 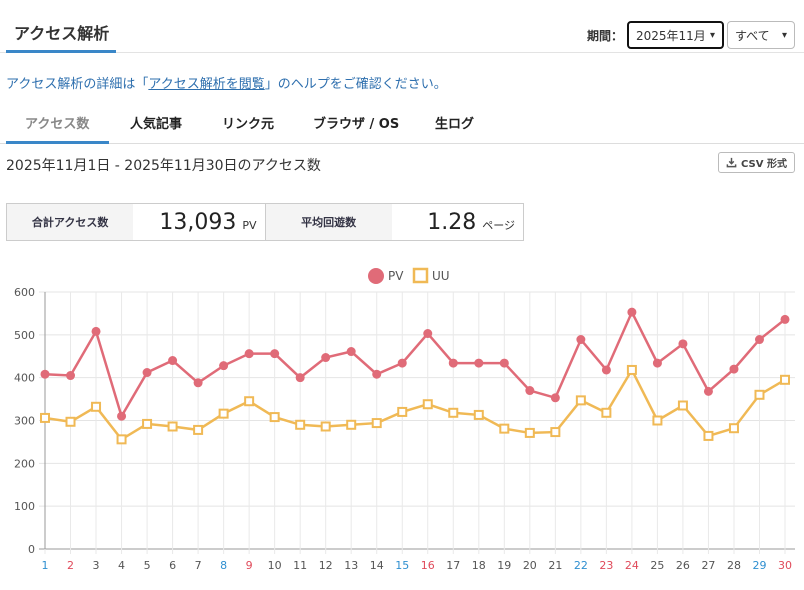 I want to click on series-line-uu, so click(x=415, y=404).